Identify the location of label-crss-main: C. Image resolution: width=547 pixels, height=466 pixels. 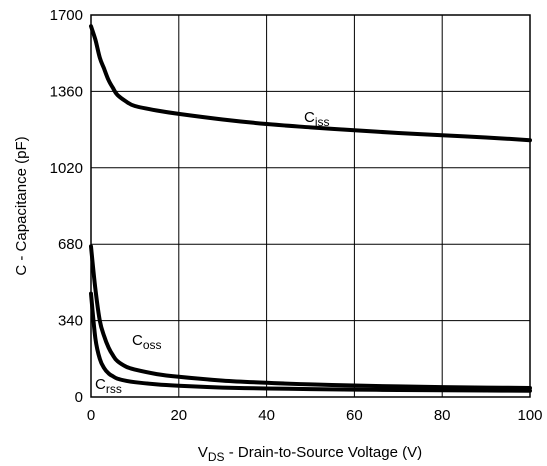
(100, 384).